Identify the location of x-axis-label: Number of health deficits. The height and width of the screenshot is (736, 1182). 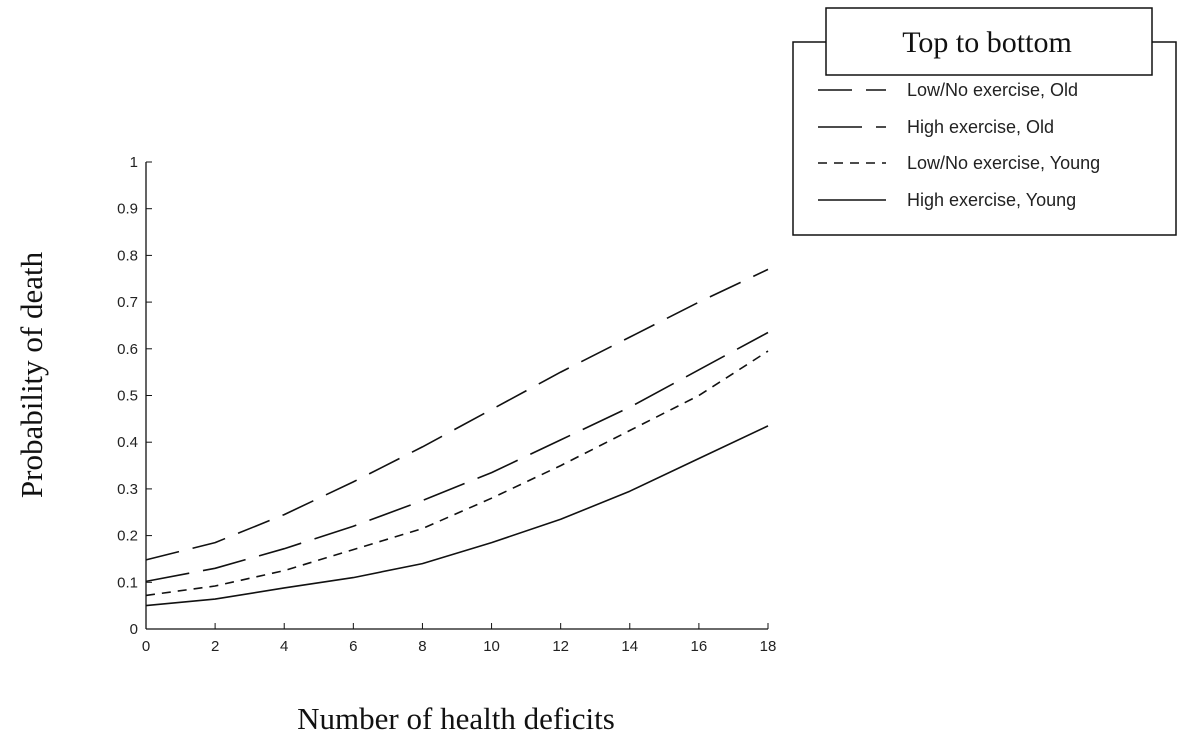
(456, 718).